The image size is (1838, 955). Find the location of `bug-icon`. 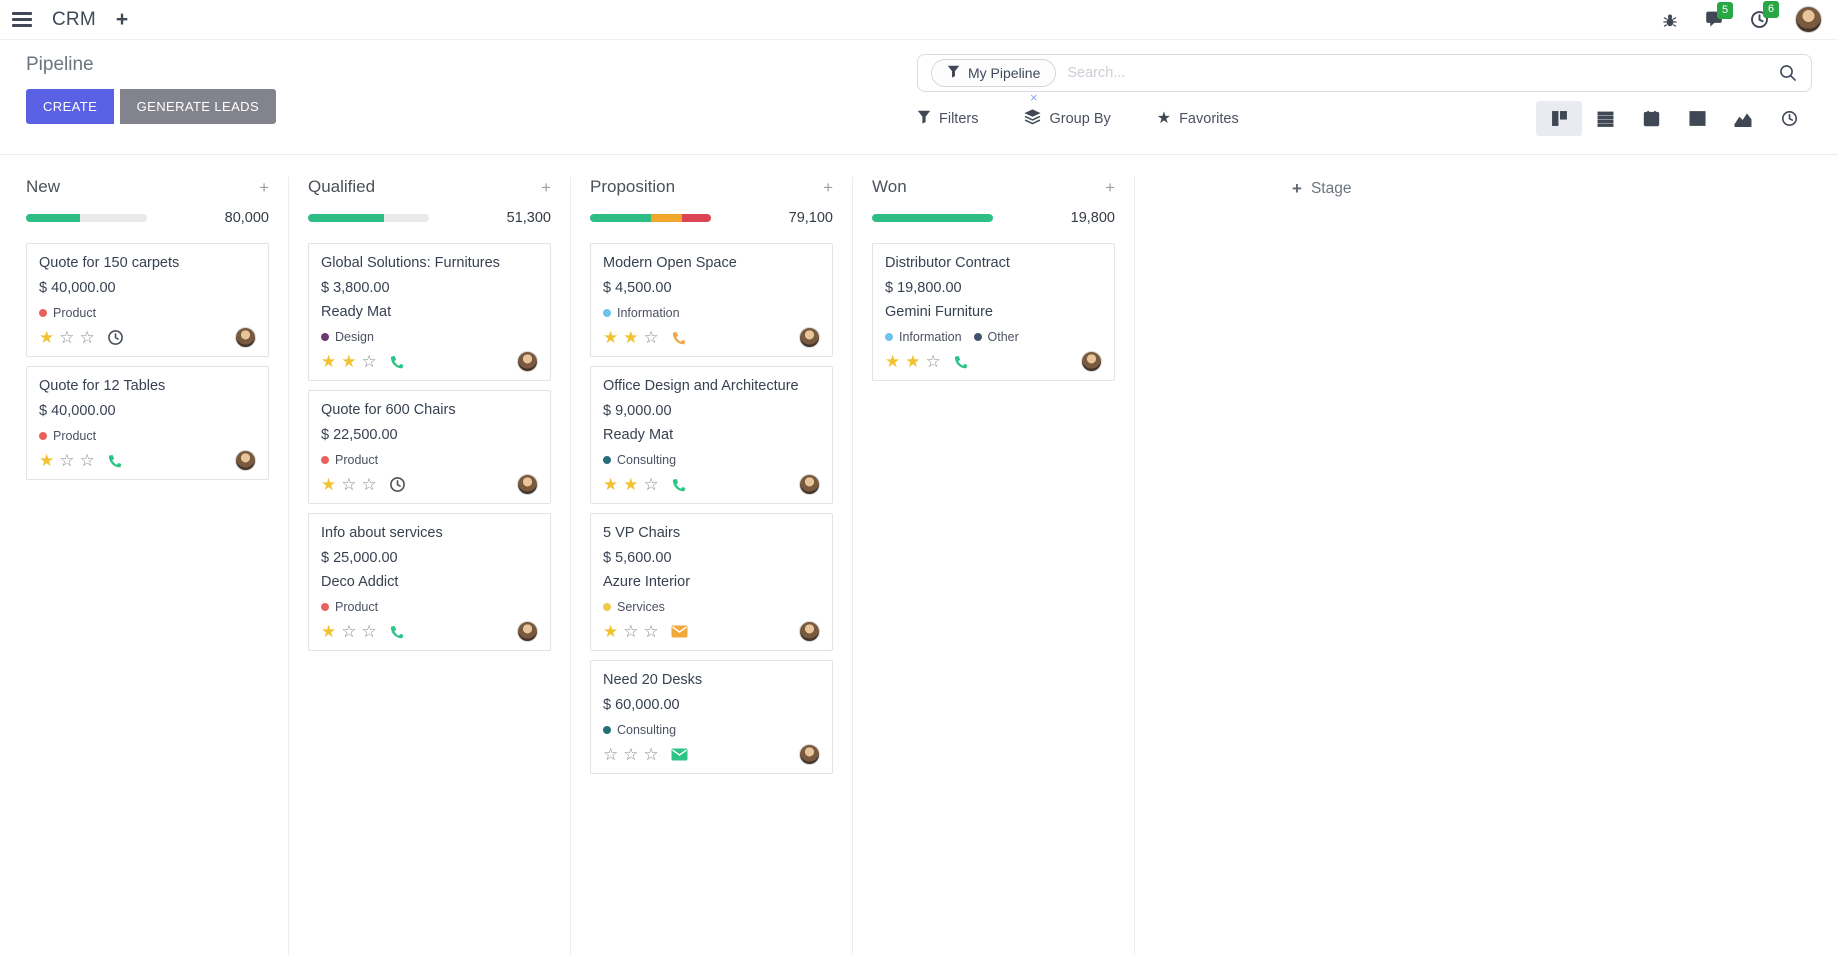

bug-icon is located at coordinates (1670, 20).